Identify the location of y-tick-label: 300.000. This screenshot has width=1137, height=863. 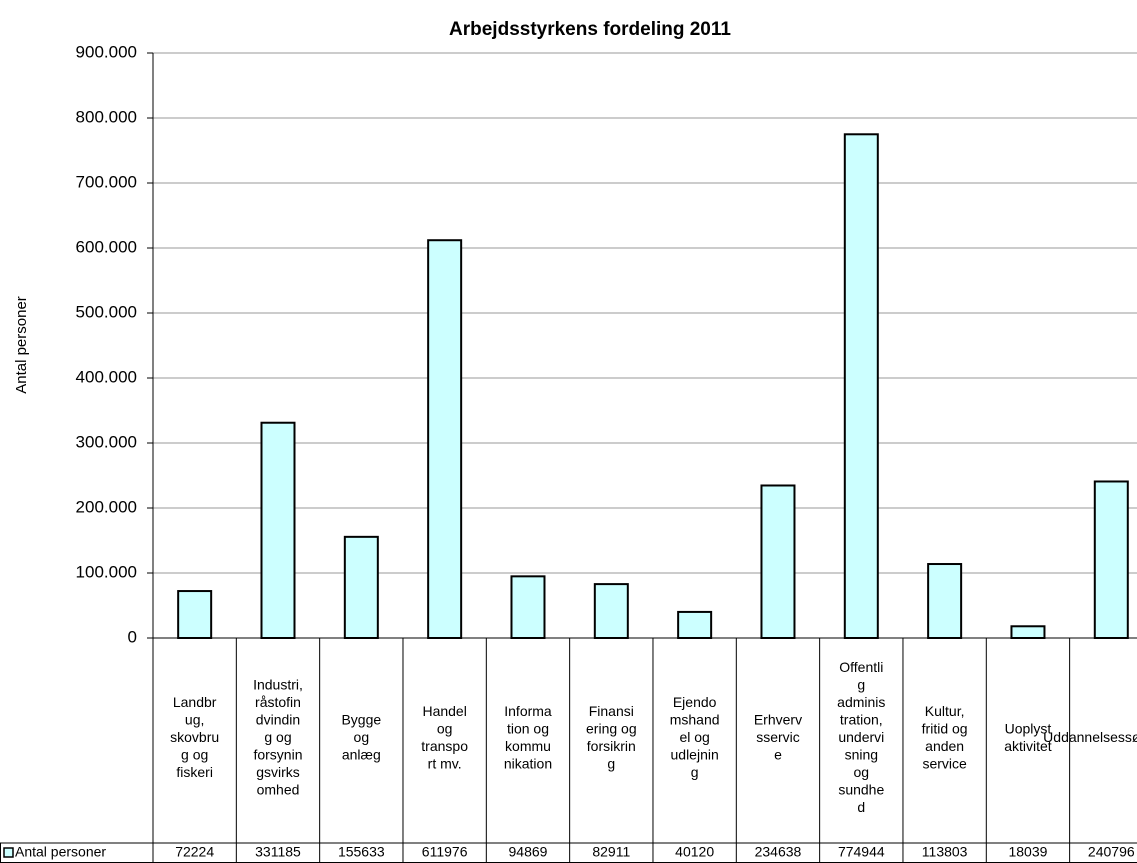
(106, 441).